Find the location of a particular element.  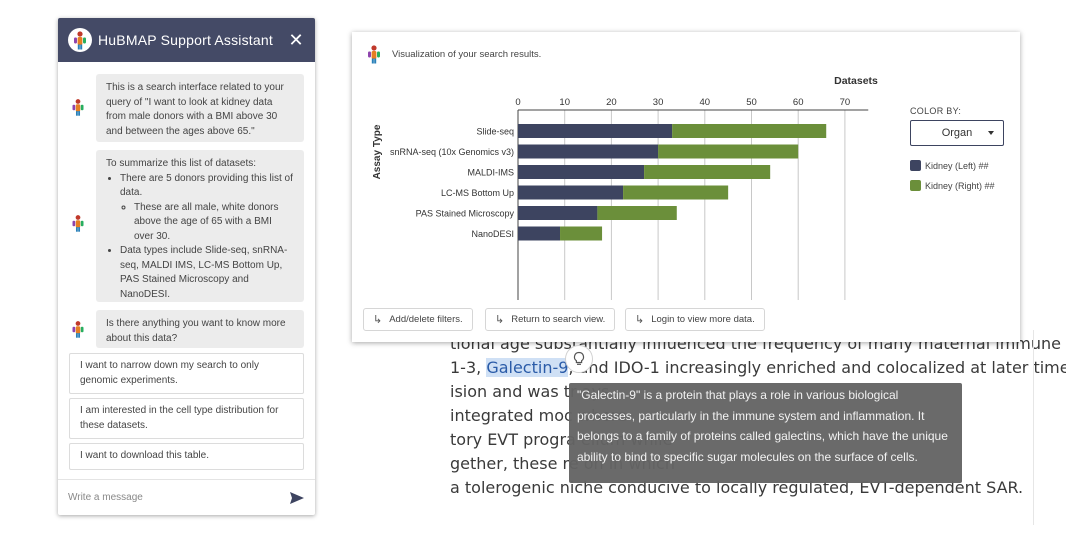

chat-input-bar is located at coordinates (186, 497).